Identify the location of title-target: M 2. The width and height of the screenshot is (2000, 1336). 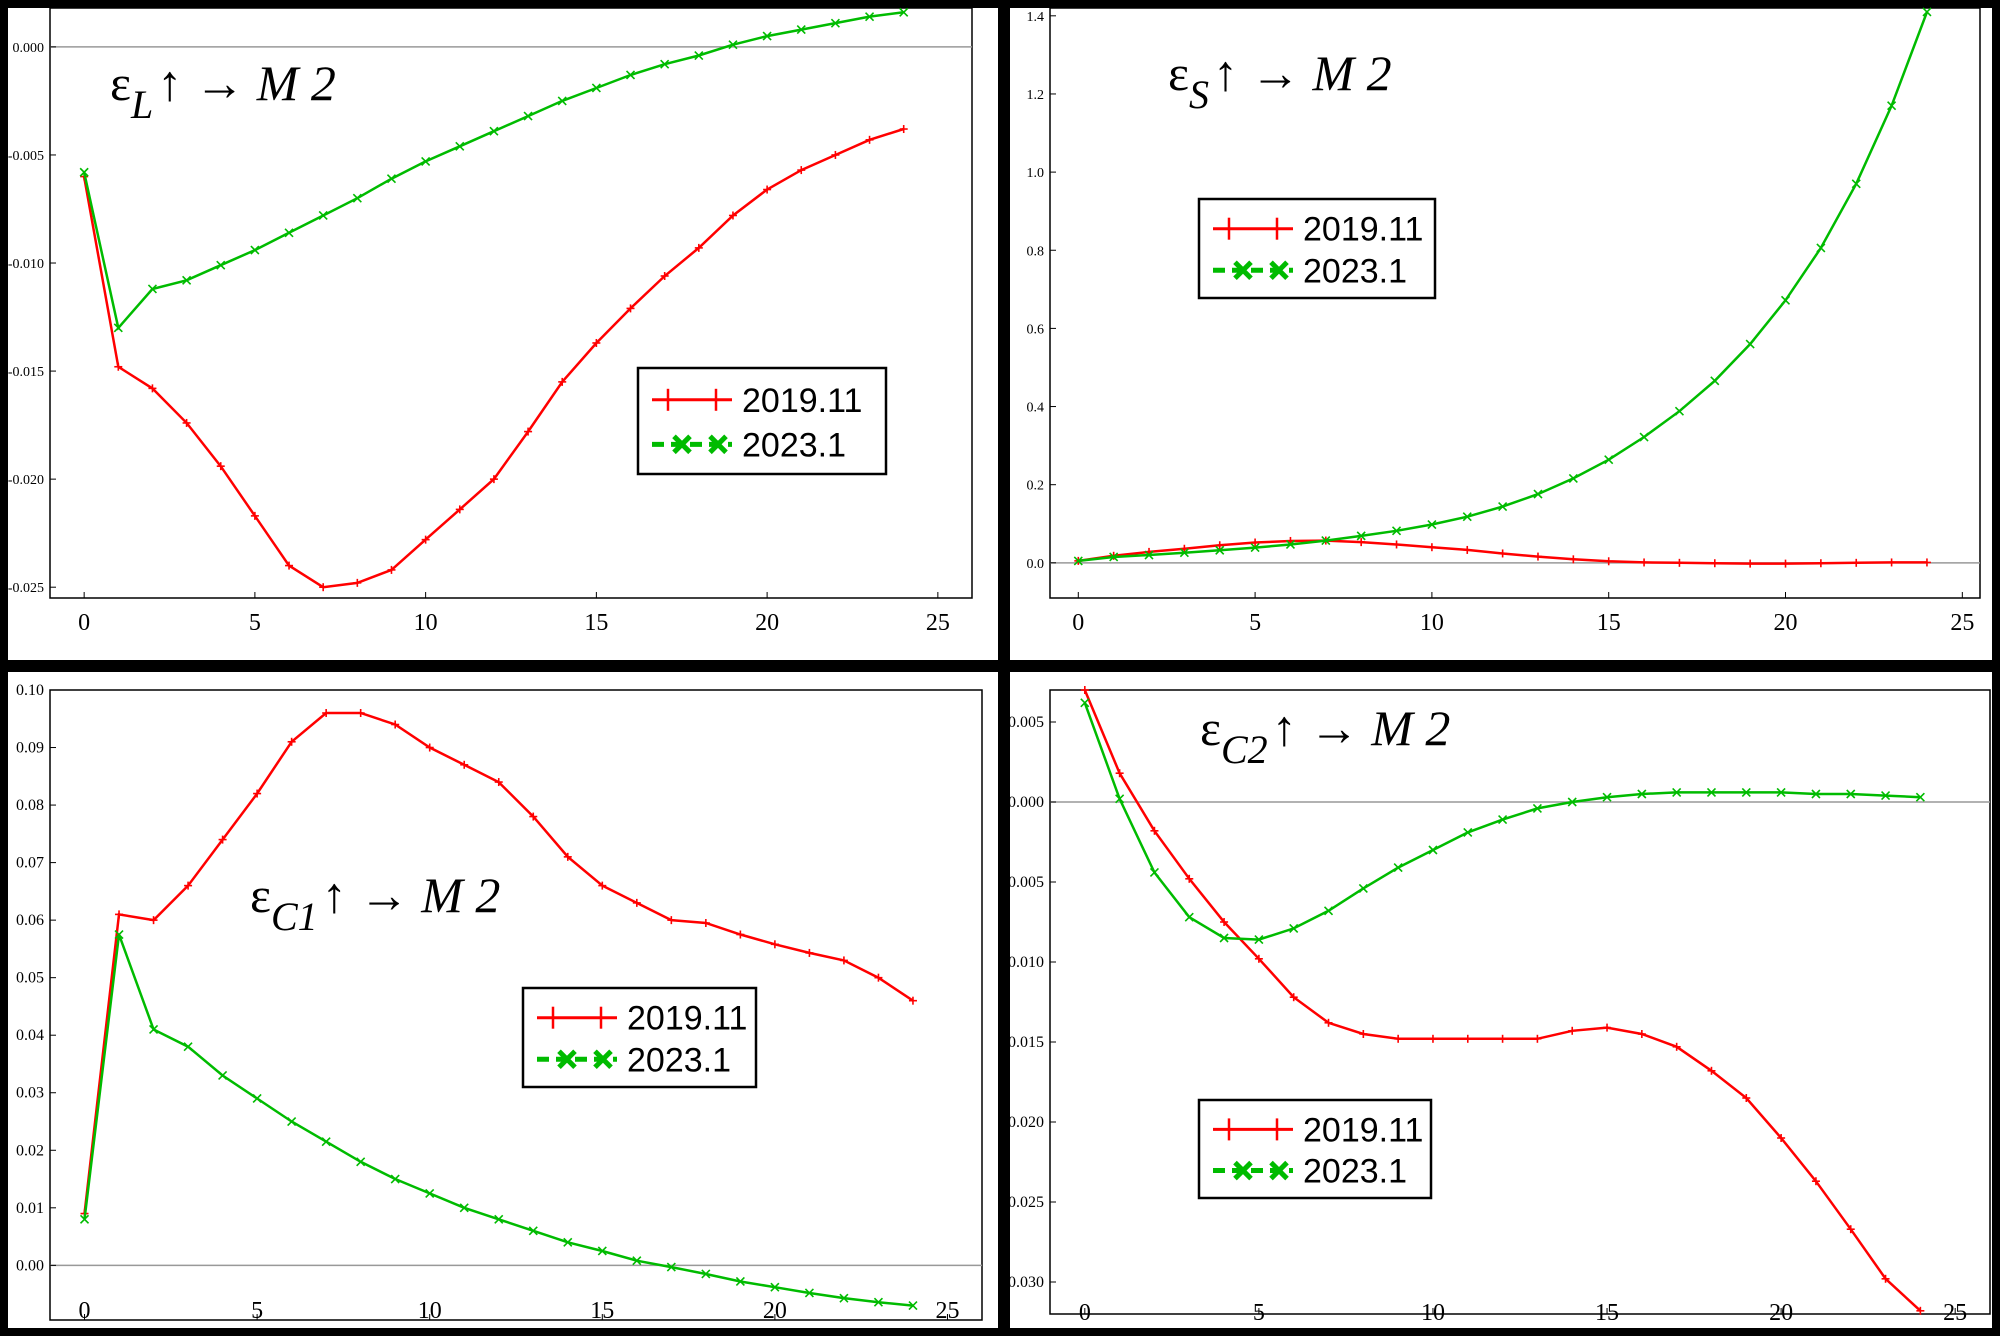
(460, 895).